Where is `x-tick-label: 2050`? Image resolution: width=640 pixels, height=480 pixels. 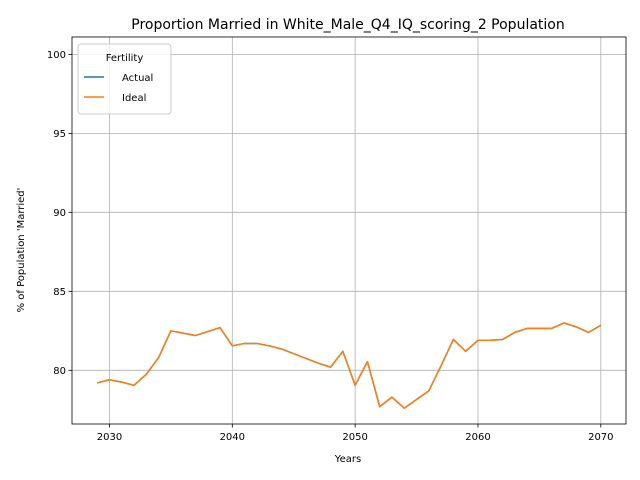 x-tick-label: 2050 is located at coordinates (354, 437).